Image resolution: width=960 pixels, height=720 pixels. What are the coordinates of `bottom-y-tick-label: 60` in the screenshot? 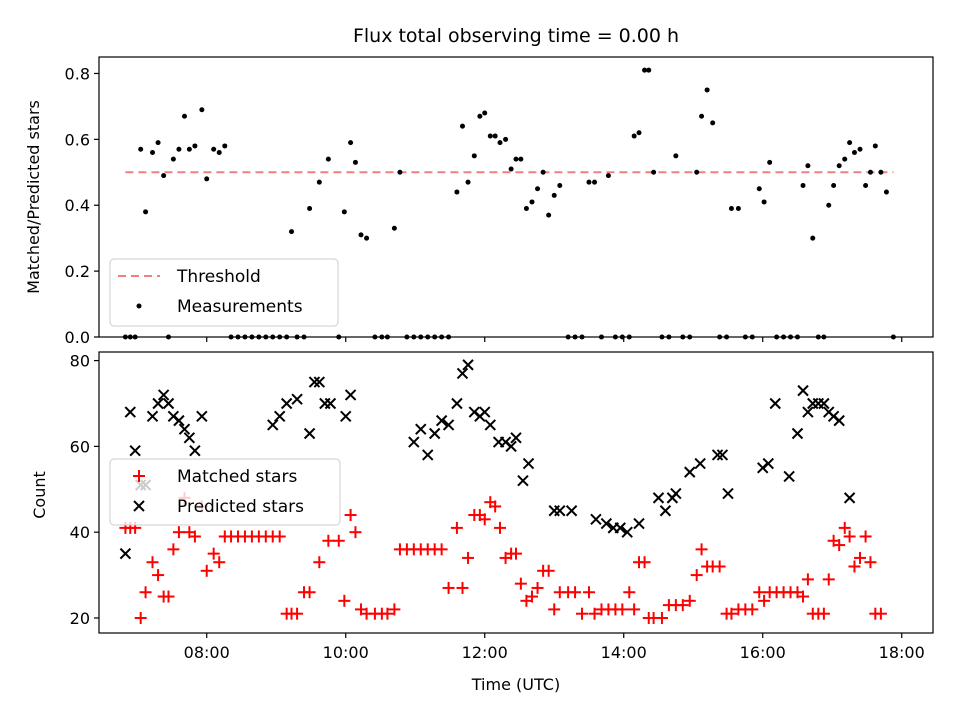 It's located at (80, 446).